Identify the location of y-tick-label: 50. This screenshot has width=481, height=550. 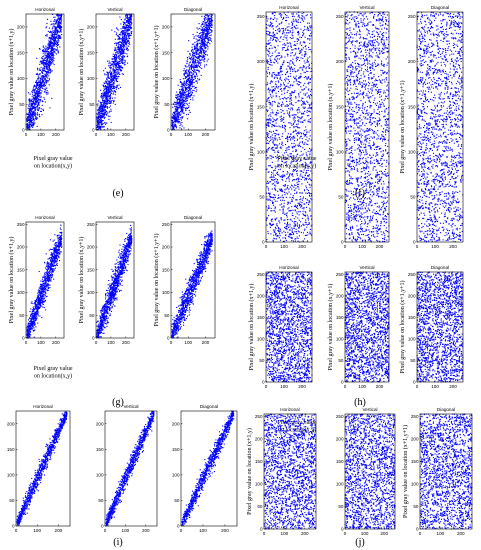
(167, 104).